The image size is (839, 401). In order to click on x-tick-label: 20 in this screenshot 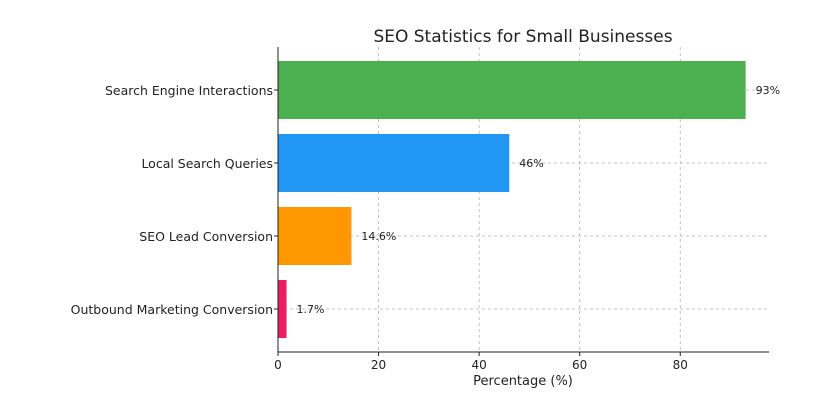, I will do `click(378, 365)`.